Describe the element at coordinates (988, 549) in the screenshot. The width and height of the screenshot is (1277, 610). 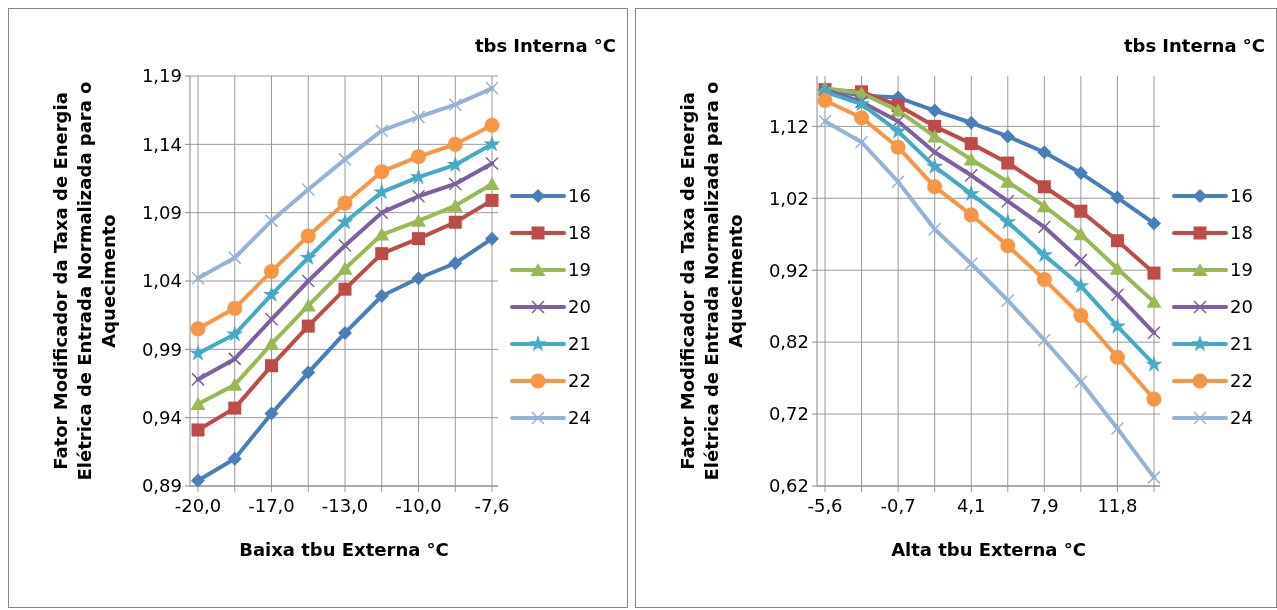
I see `x-axis-title: Alta tbu Externa °C` at that location.